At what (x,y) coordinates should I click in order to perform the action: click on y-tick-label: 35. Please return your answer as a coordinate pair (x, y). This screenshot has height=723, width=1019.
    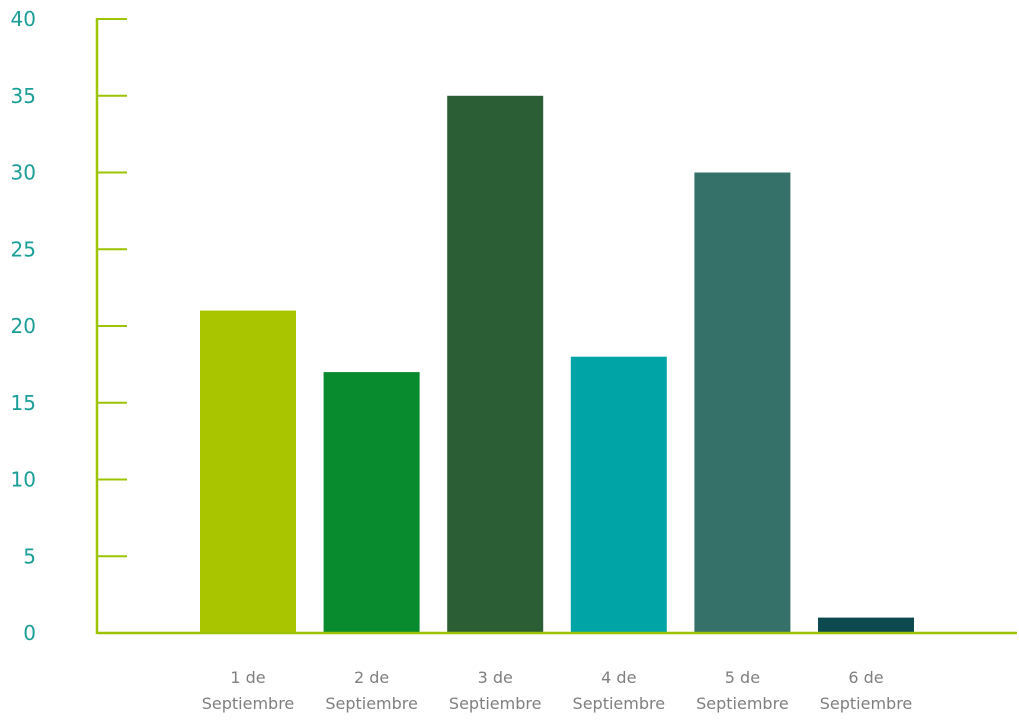
    Looking at the image, I should click on (23, 96).